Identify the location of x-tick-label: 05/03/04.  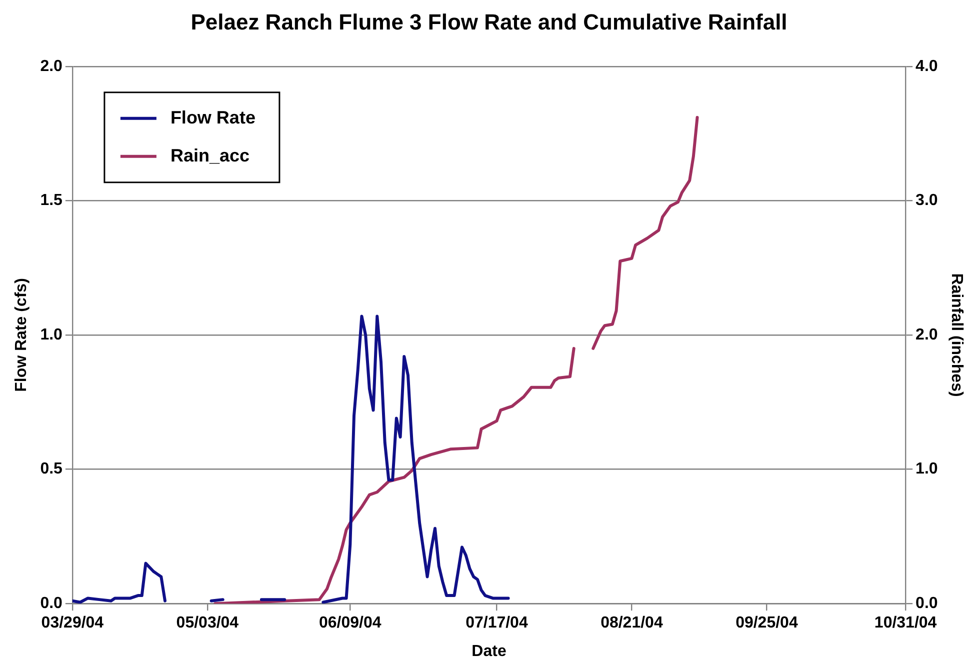
(207, 623).